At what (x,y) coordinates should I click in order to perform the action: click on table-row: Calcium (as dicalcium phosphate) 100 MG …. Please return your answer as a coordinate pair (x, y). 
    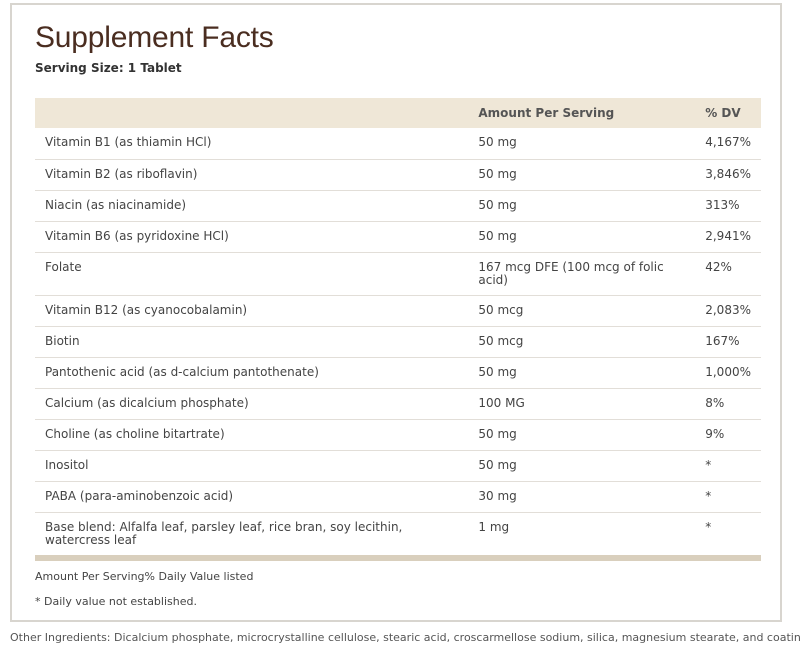
    Looking at the image, I should click on (398, 404).